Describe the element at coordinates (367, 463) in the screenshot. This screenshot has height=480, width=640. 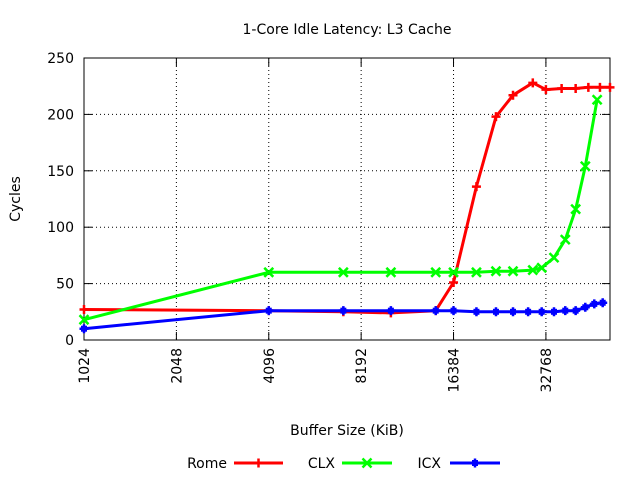
I see `legend-marker-clx` at that location.